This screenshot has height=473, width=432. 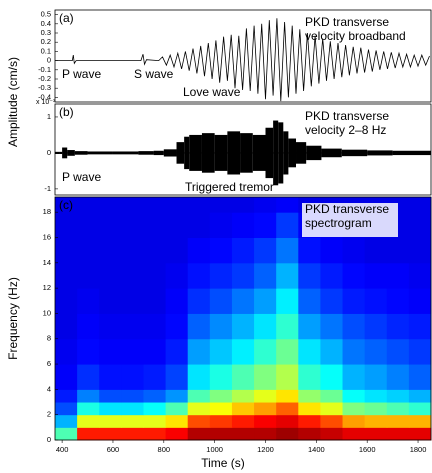 I want to click on y-tick-label: 4, so click(x=49, y=388).